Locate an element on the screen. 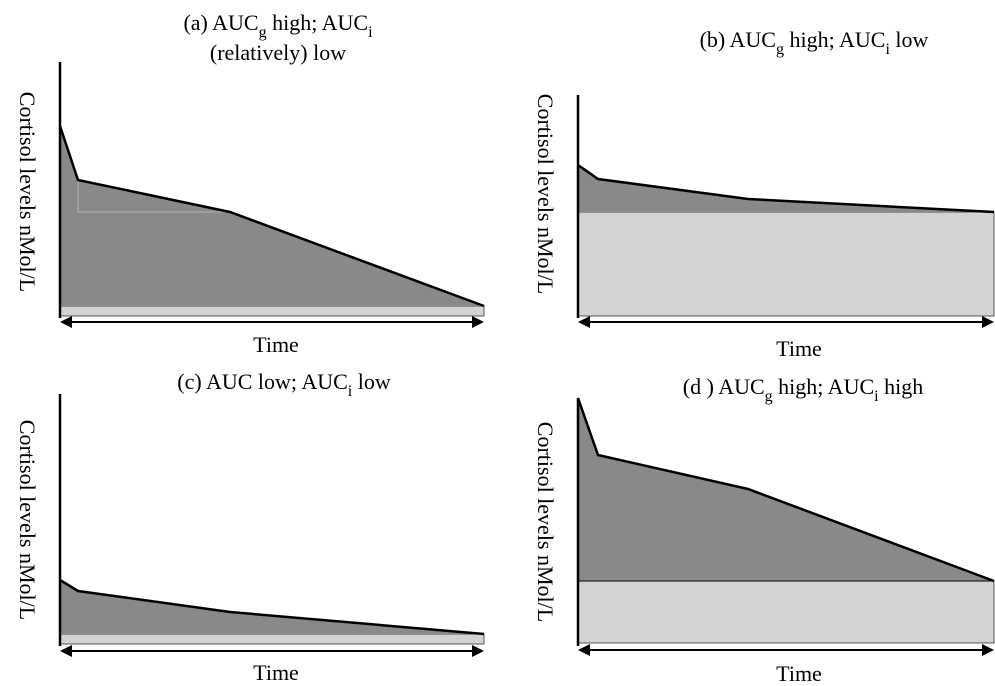  panel-b-arrowhead-right is located at coordinates (988, 322).